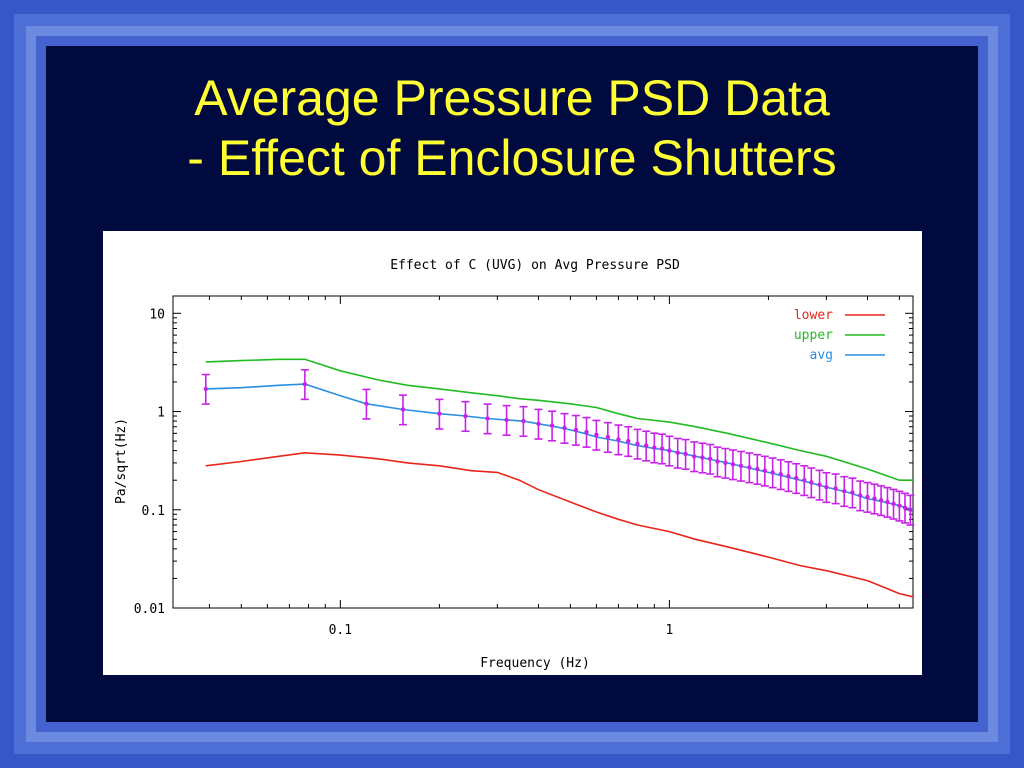 The width and height of the screenshot is (1024, 768). What do you see at coordinates (813, 315) in the screenshot?
I see `legend-label-lower: lower` at bounding box center [813, 315].